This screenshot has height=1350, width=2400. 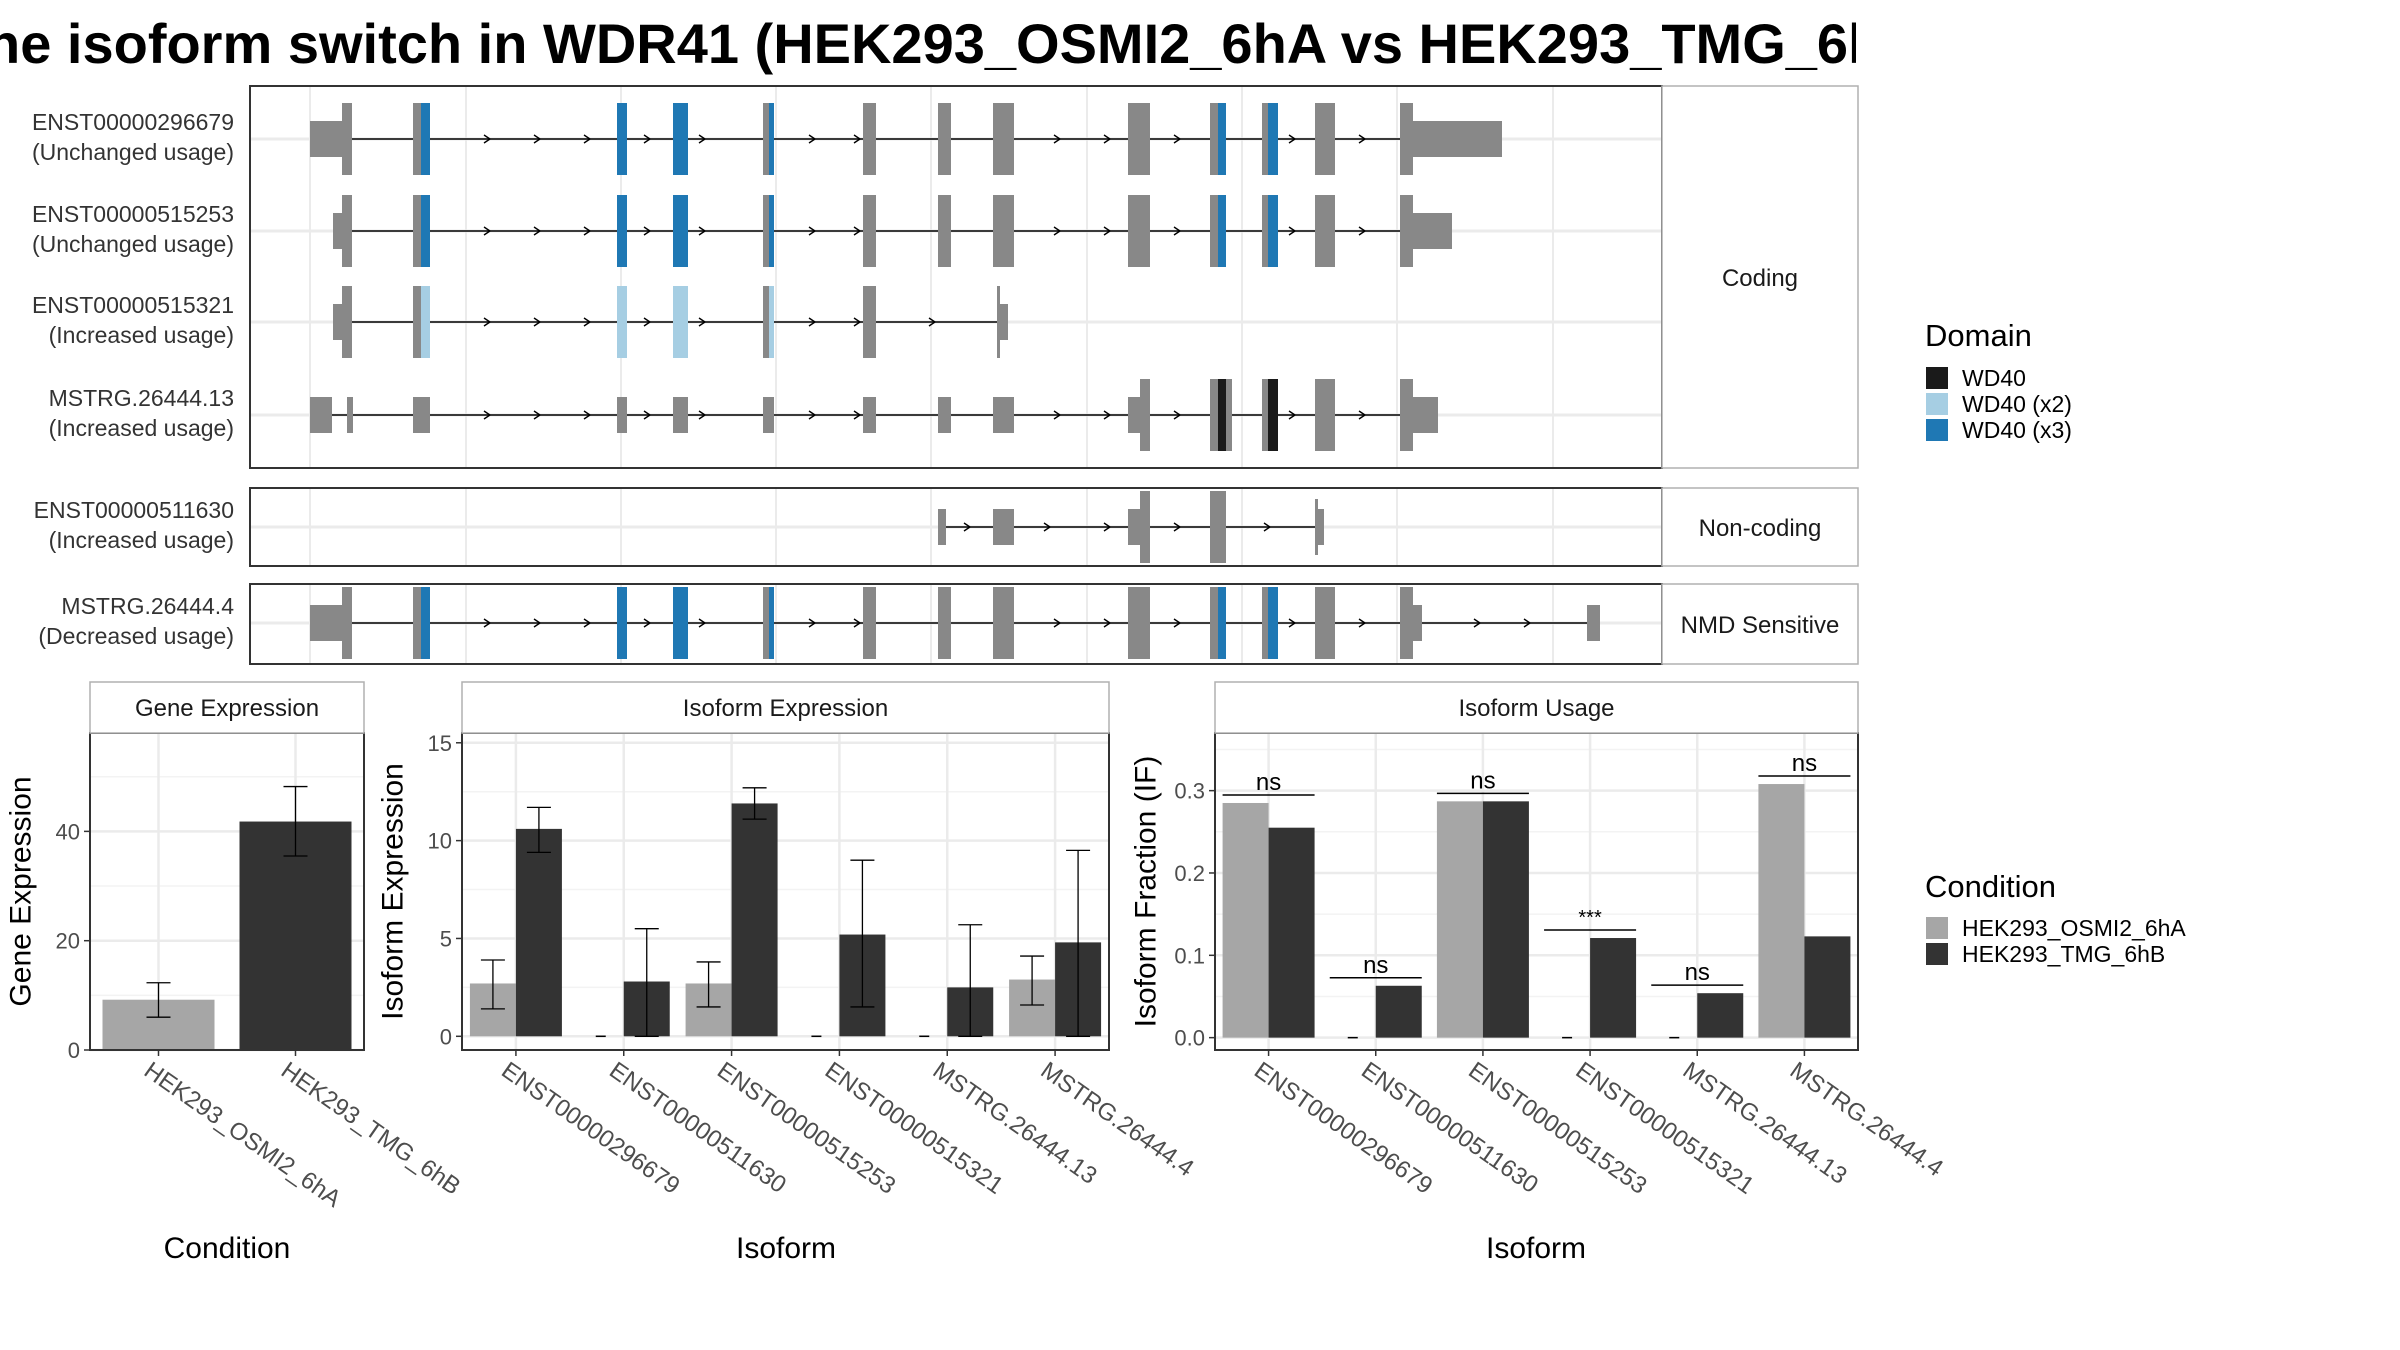 What do you see at coordinates (141, 428) in the screenshot?
I see `transcript-usage-label: (Increased usage)` at bounding box center [141, 428].